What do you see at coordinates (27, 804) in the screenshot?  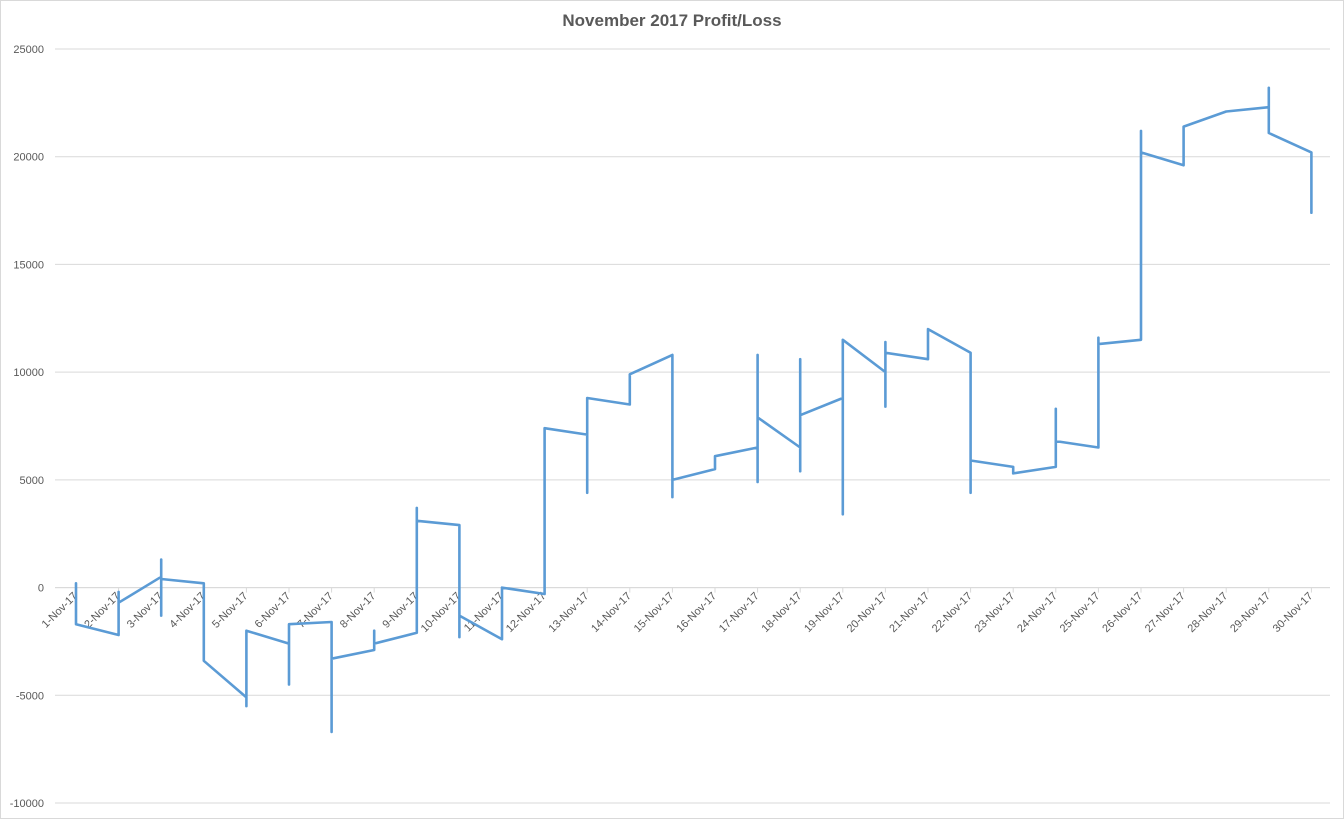 I see `y-tick-label: -10000` at bounding box center [27, 804].